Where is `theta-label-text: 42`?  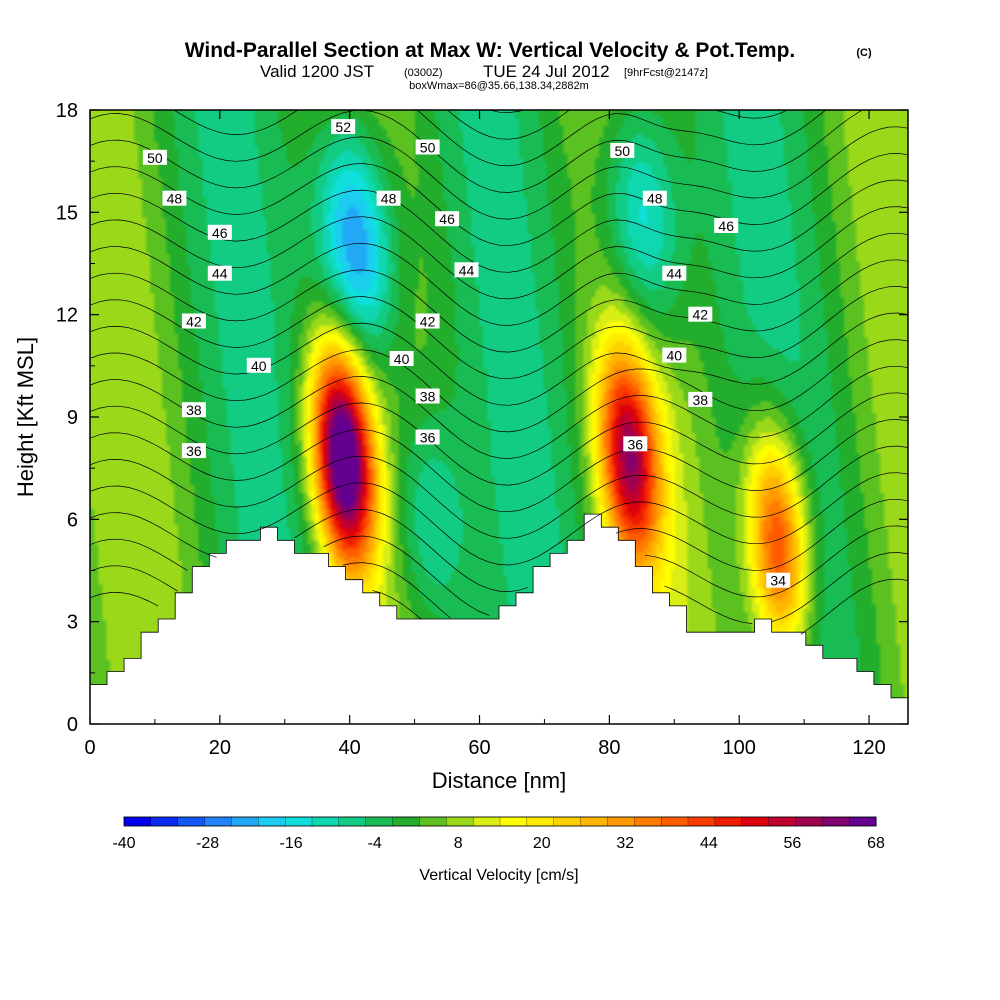 theta-label-text: 42 is located at coordinates (194, 322).